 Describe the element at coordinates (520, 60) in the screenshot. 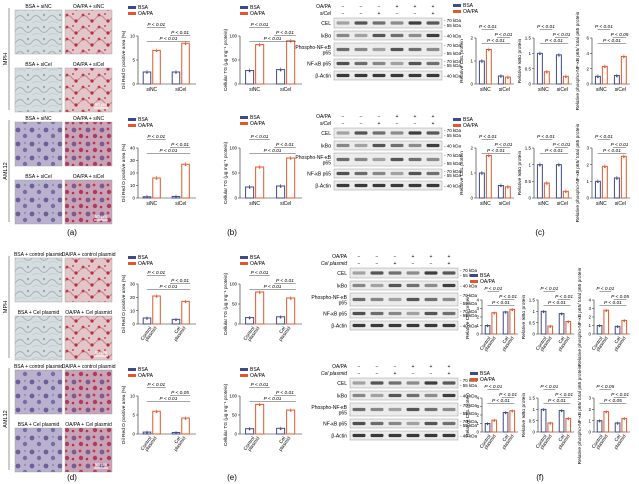

I see `y-axis-label: Relative IκBα protein` at that location.